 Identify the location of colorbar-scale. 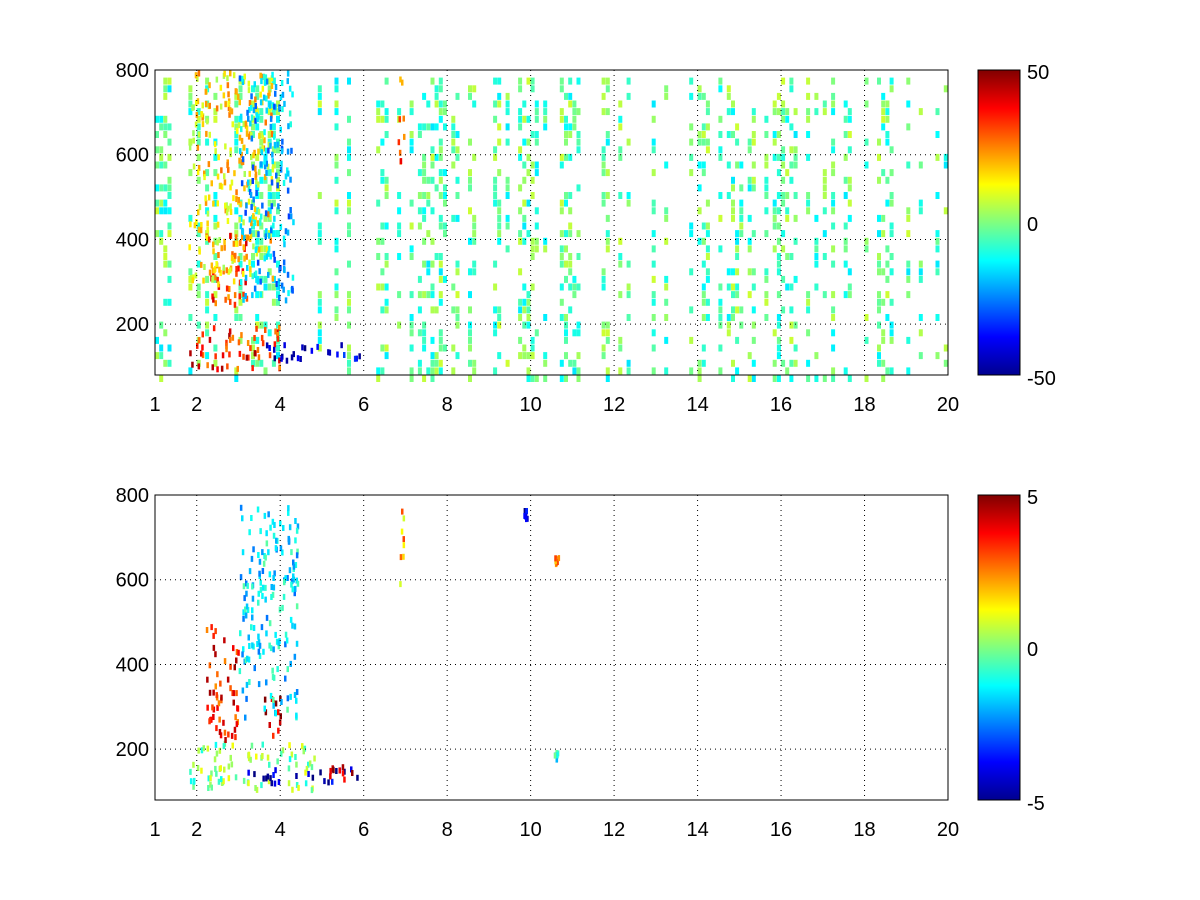
(999, 647).